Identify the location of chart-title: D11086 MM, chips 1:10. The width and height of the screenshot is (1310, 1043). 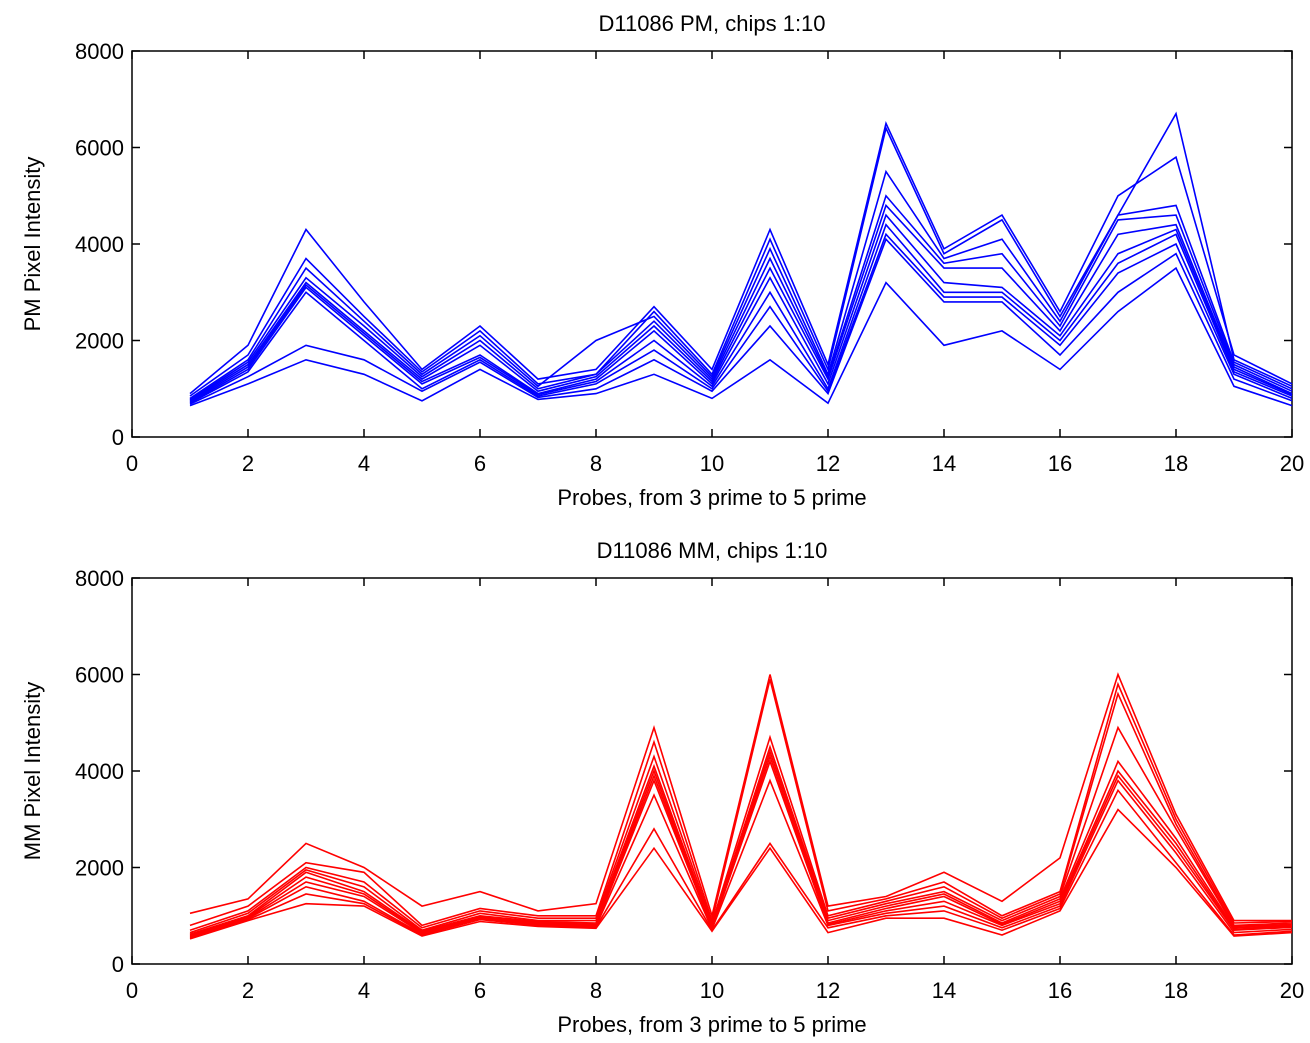
(712, 550).